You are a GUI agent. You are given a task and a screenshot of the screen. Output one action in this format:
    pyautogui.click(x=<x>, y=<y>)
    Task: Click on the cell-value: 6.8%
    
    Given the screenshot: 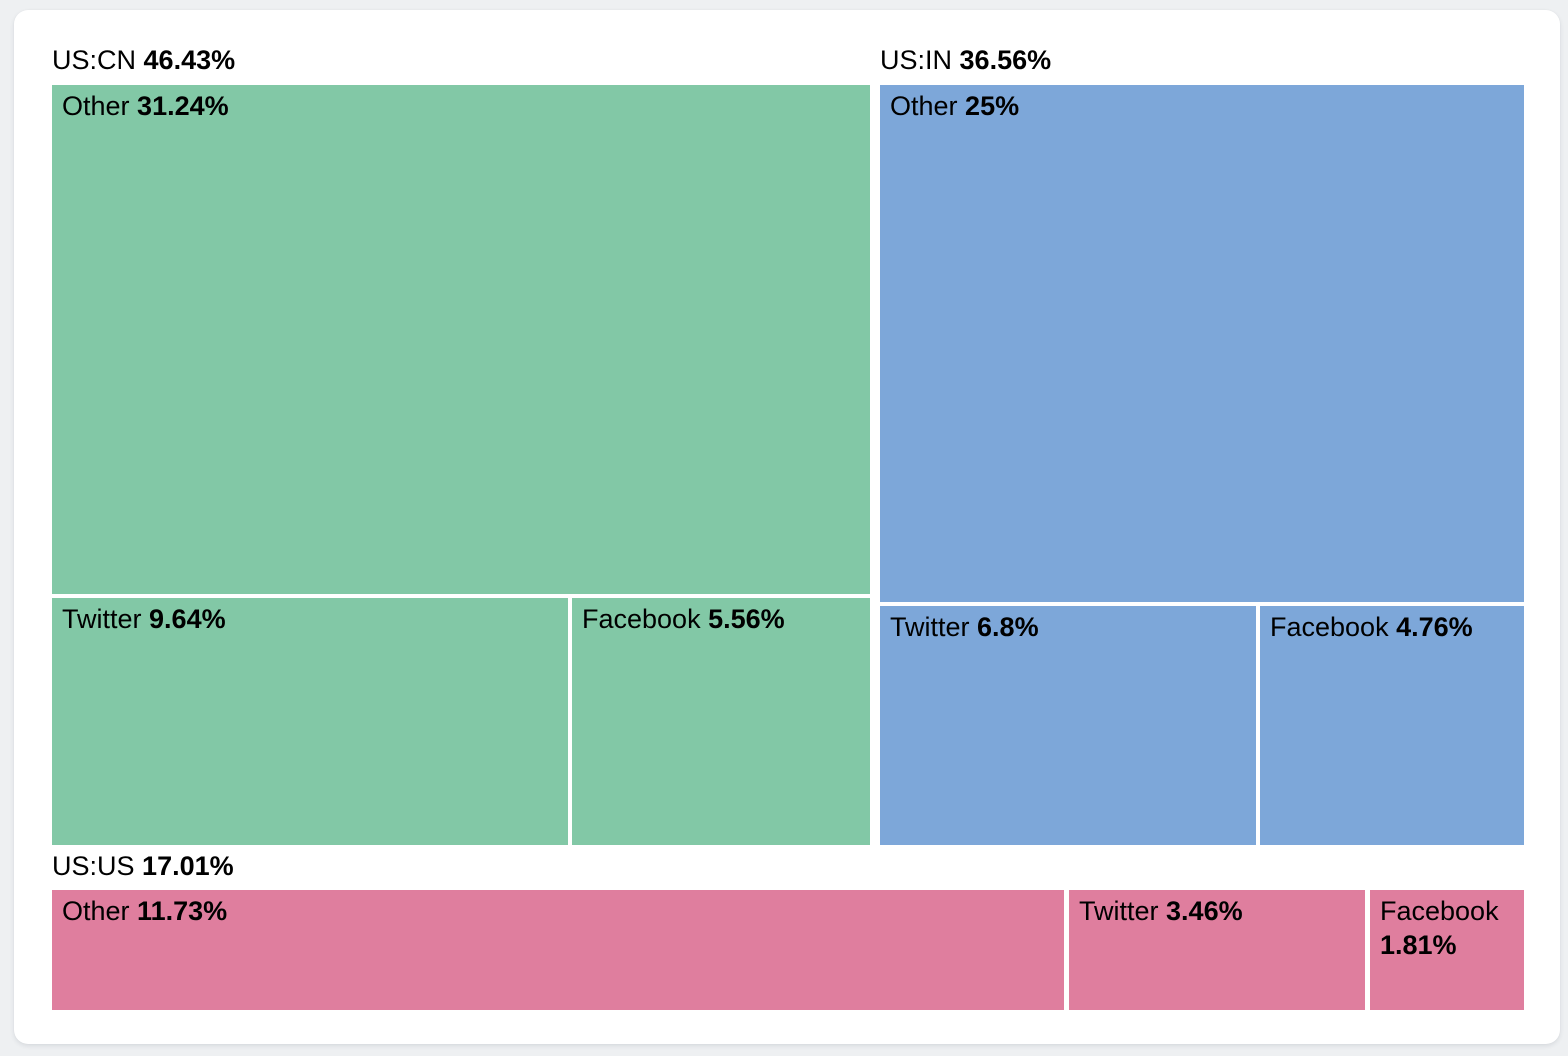 What is the action you would take?
    pyautogui.click(x=1008, y=627)
    